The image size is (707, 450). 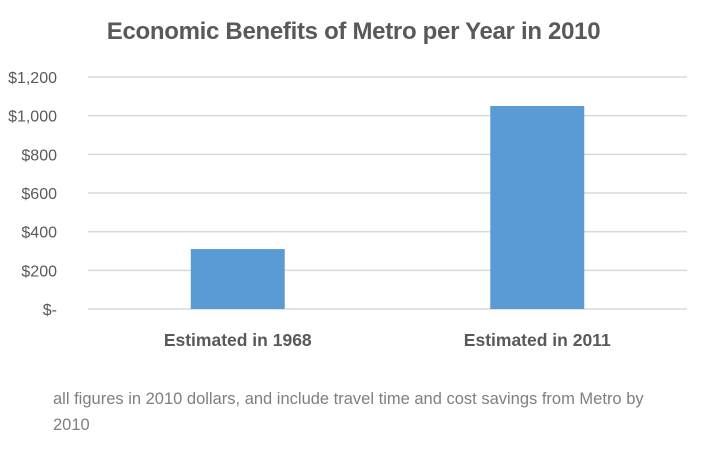 I want to click on y-tick-label: $200, so click(x=39, y=271).